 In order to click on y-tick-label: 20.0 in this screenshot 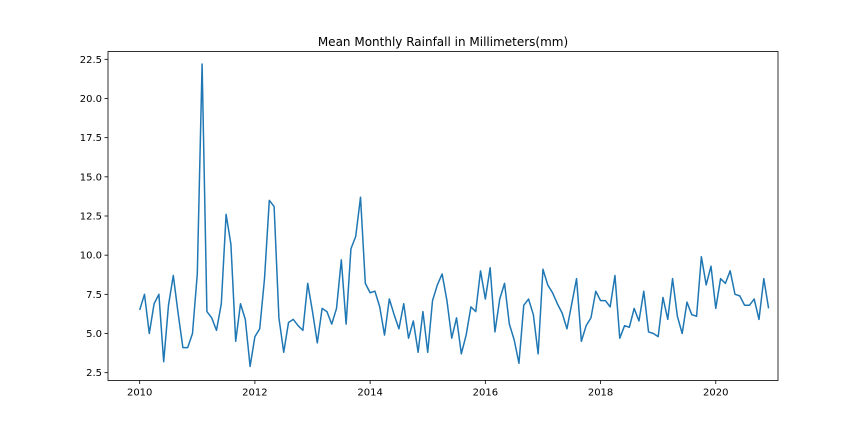, I will do `click(91, 99)`.